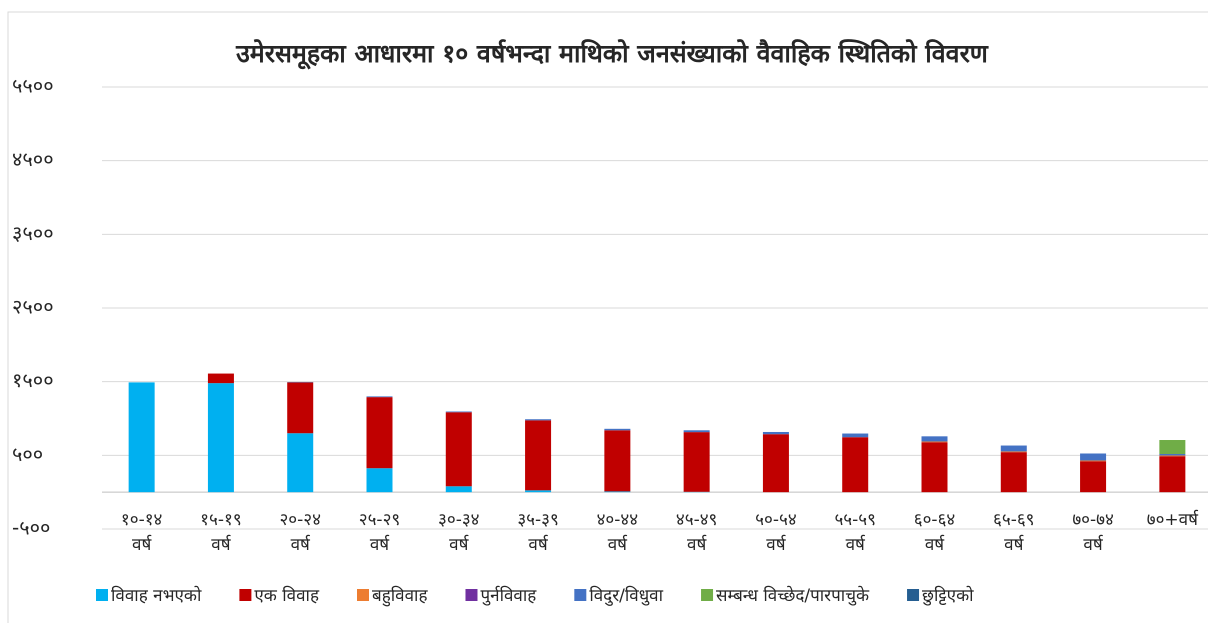 The height and width of the screenshot is (627, 1208). Describe the element at coordinates (1173, 519) in the screenshot. I see `x-tick-label: ७०+वर्ष` at that location.